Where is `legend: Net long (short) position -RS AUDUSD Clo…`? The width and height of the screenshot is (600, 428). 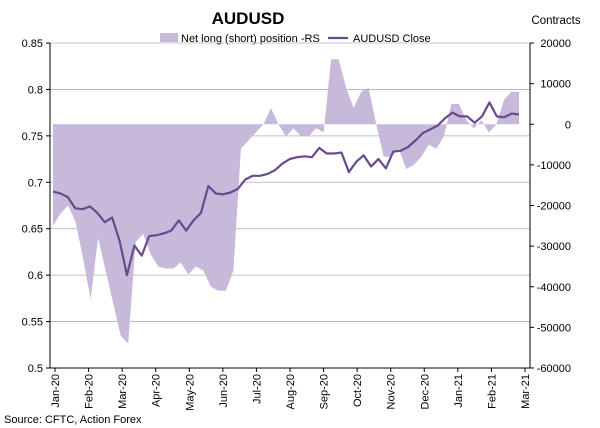
legend: Net long (short) position -RS AUDUSD Clo… is located at coordinates (295, 39).